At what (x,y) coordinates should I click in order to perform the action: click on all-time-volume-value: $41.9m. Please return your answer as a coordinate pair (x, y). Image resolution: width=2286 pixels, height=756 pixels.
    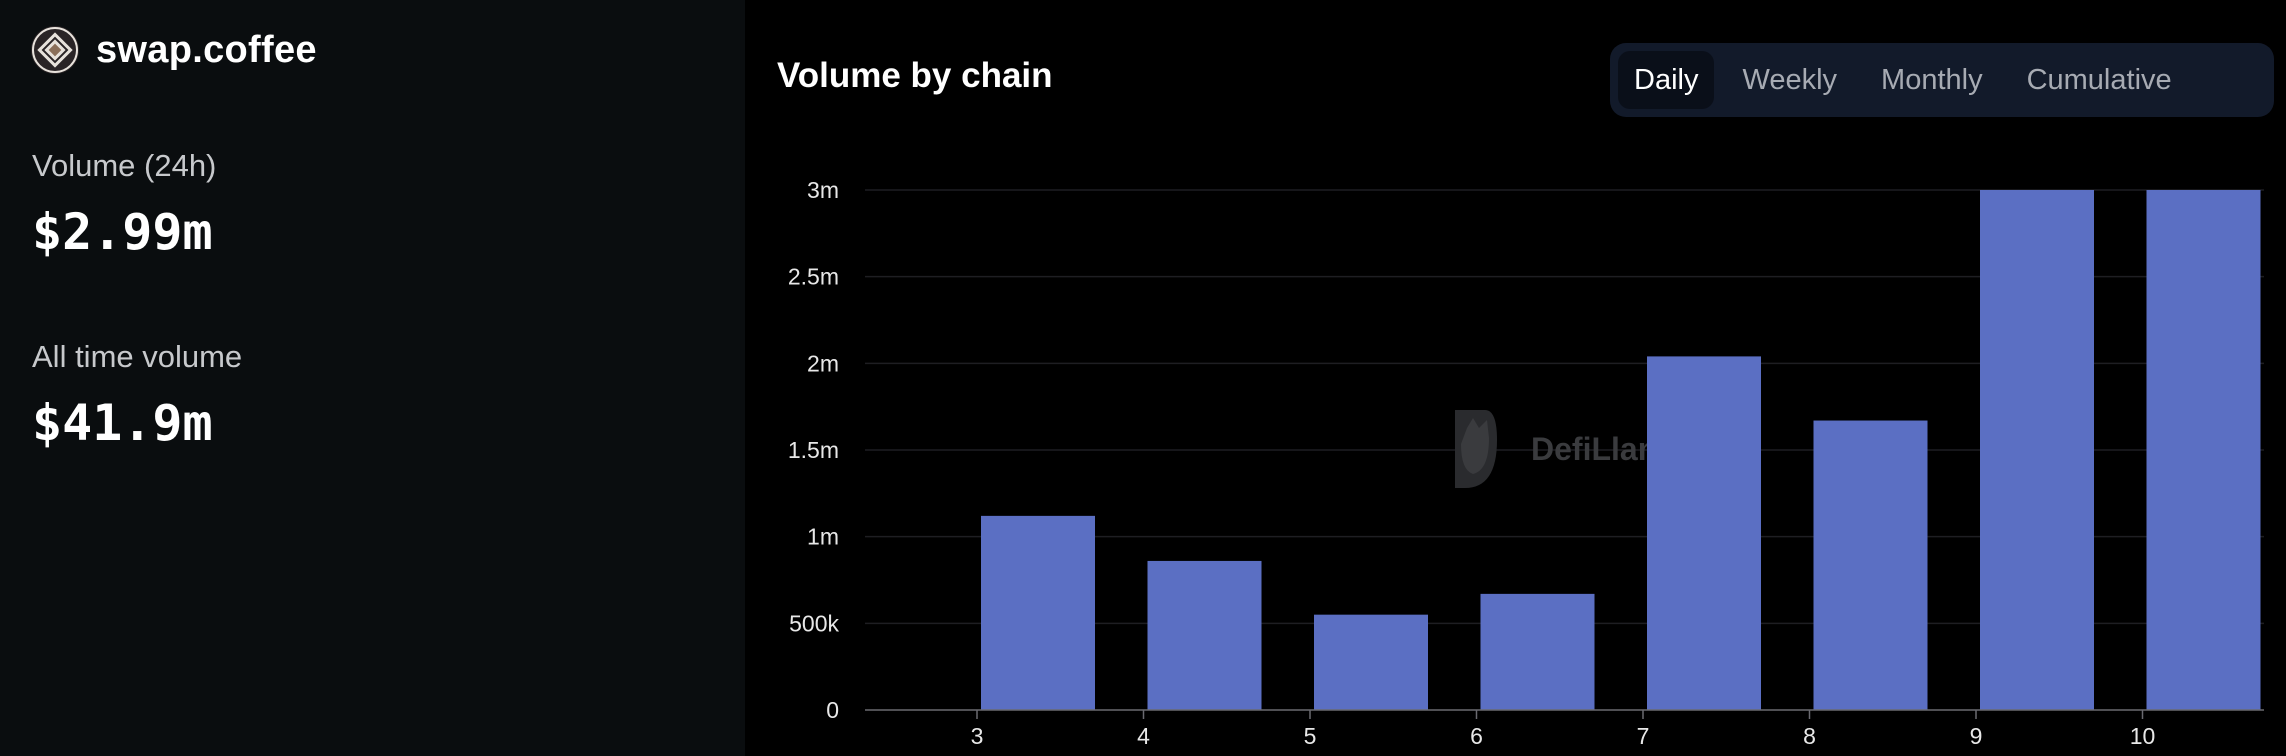
    Looking at the image, I should click on (122, 423).